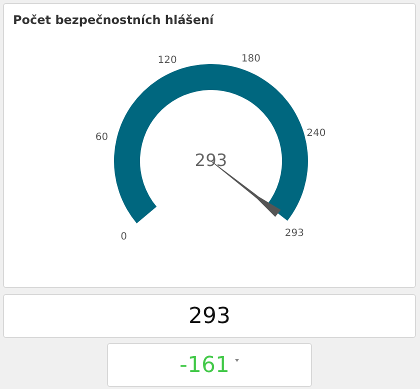 The image size is (420, 389). I want to click on text: 60, so click(101, 137).